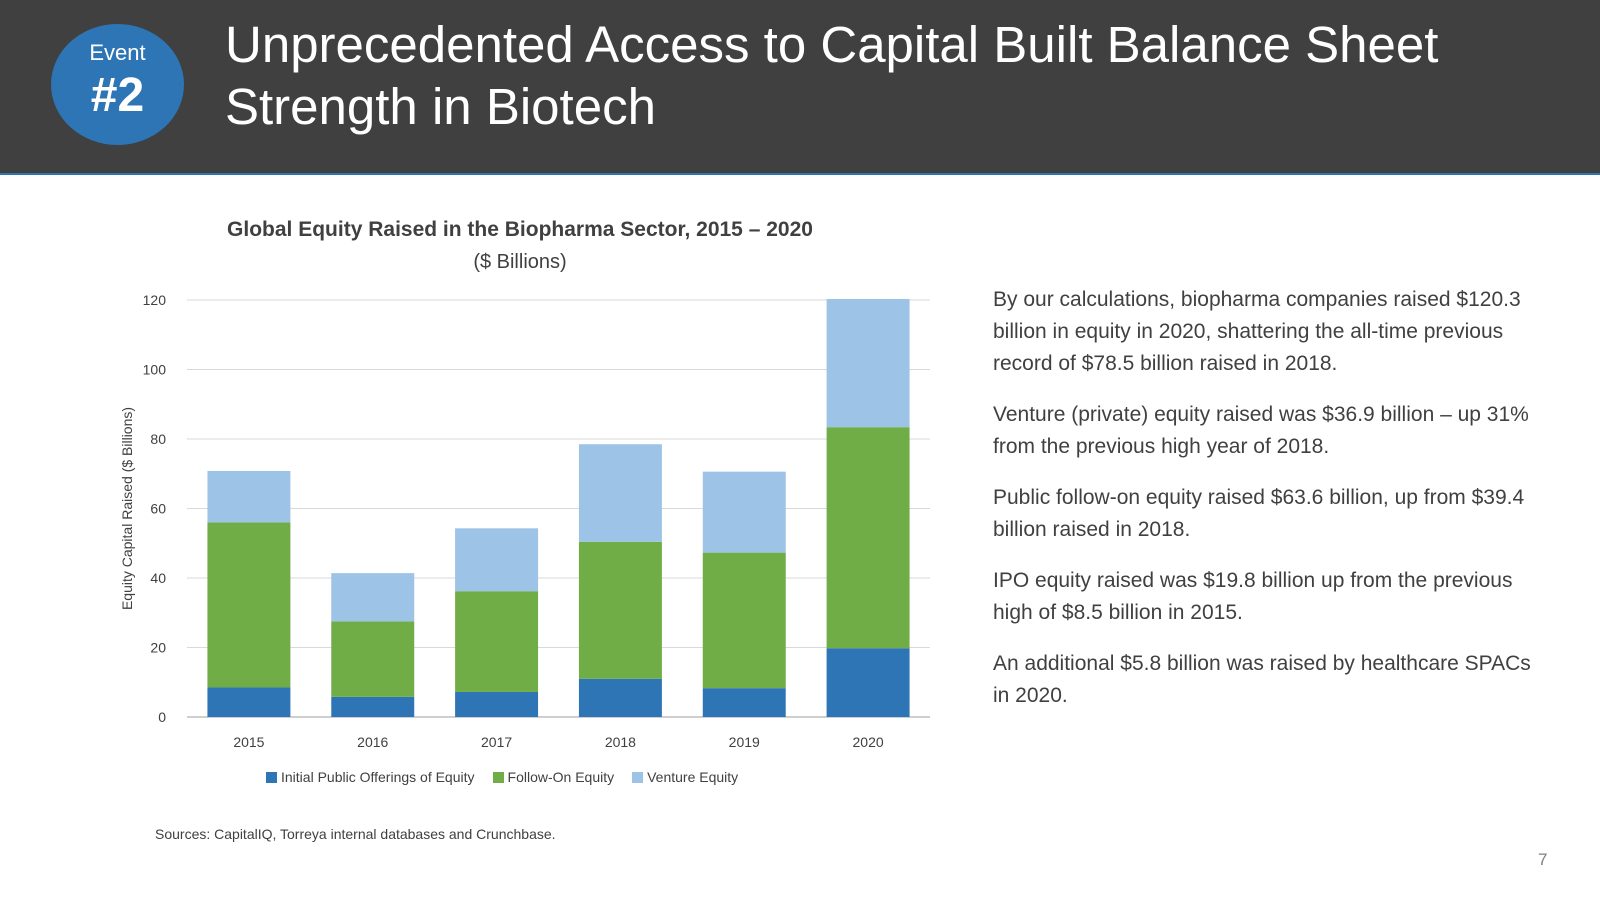  Describe the element at coordinates (117, 95) in the screenshot. I see `event-badge-number: #2` at that location.